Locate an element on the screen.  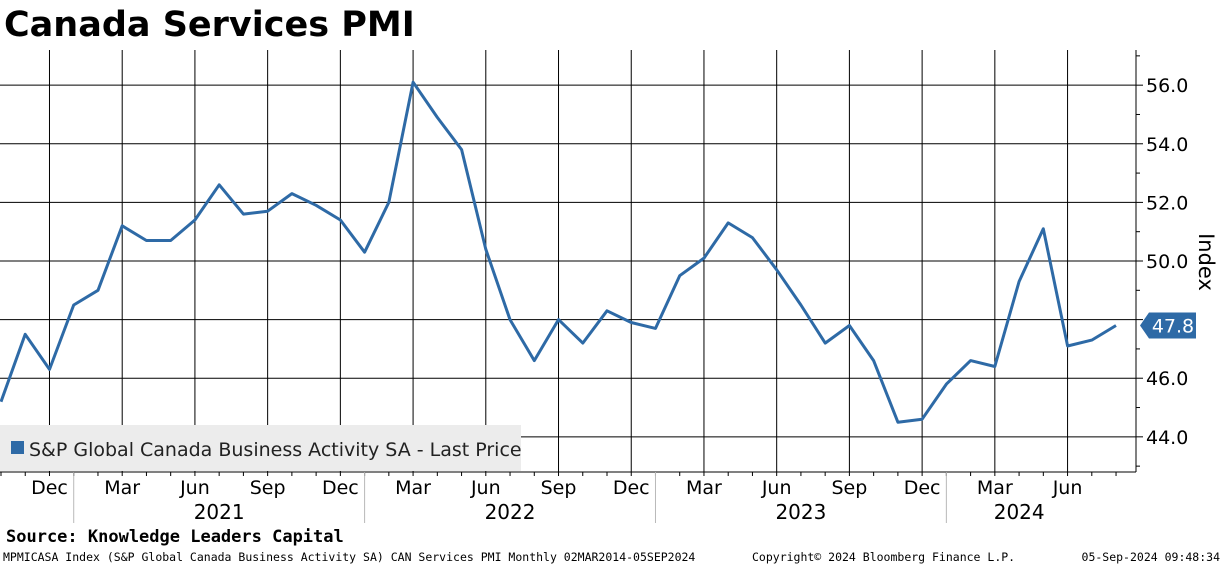
x-year-label: 2023 is located at coordinates (800, 512).